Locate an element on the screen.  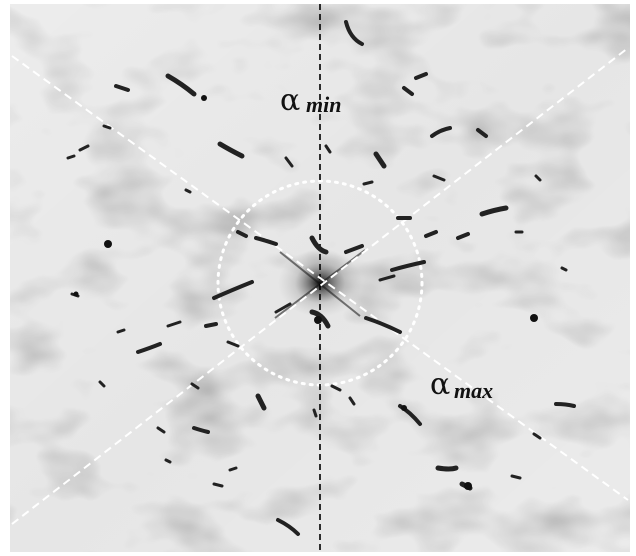
alpha-min-label: α min is located at coordinates (310, 100).